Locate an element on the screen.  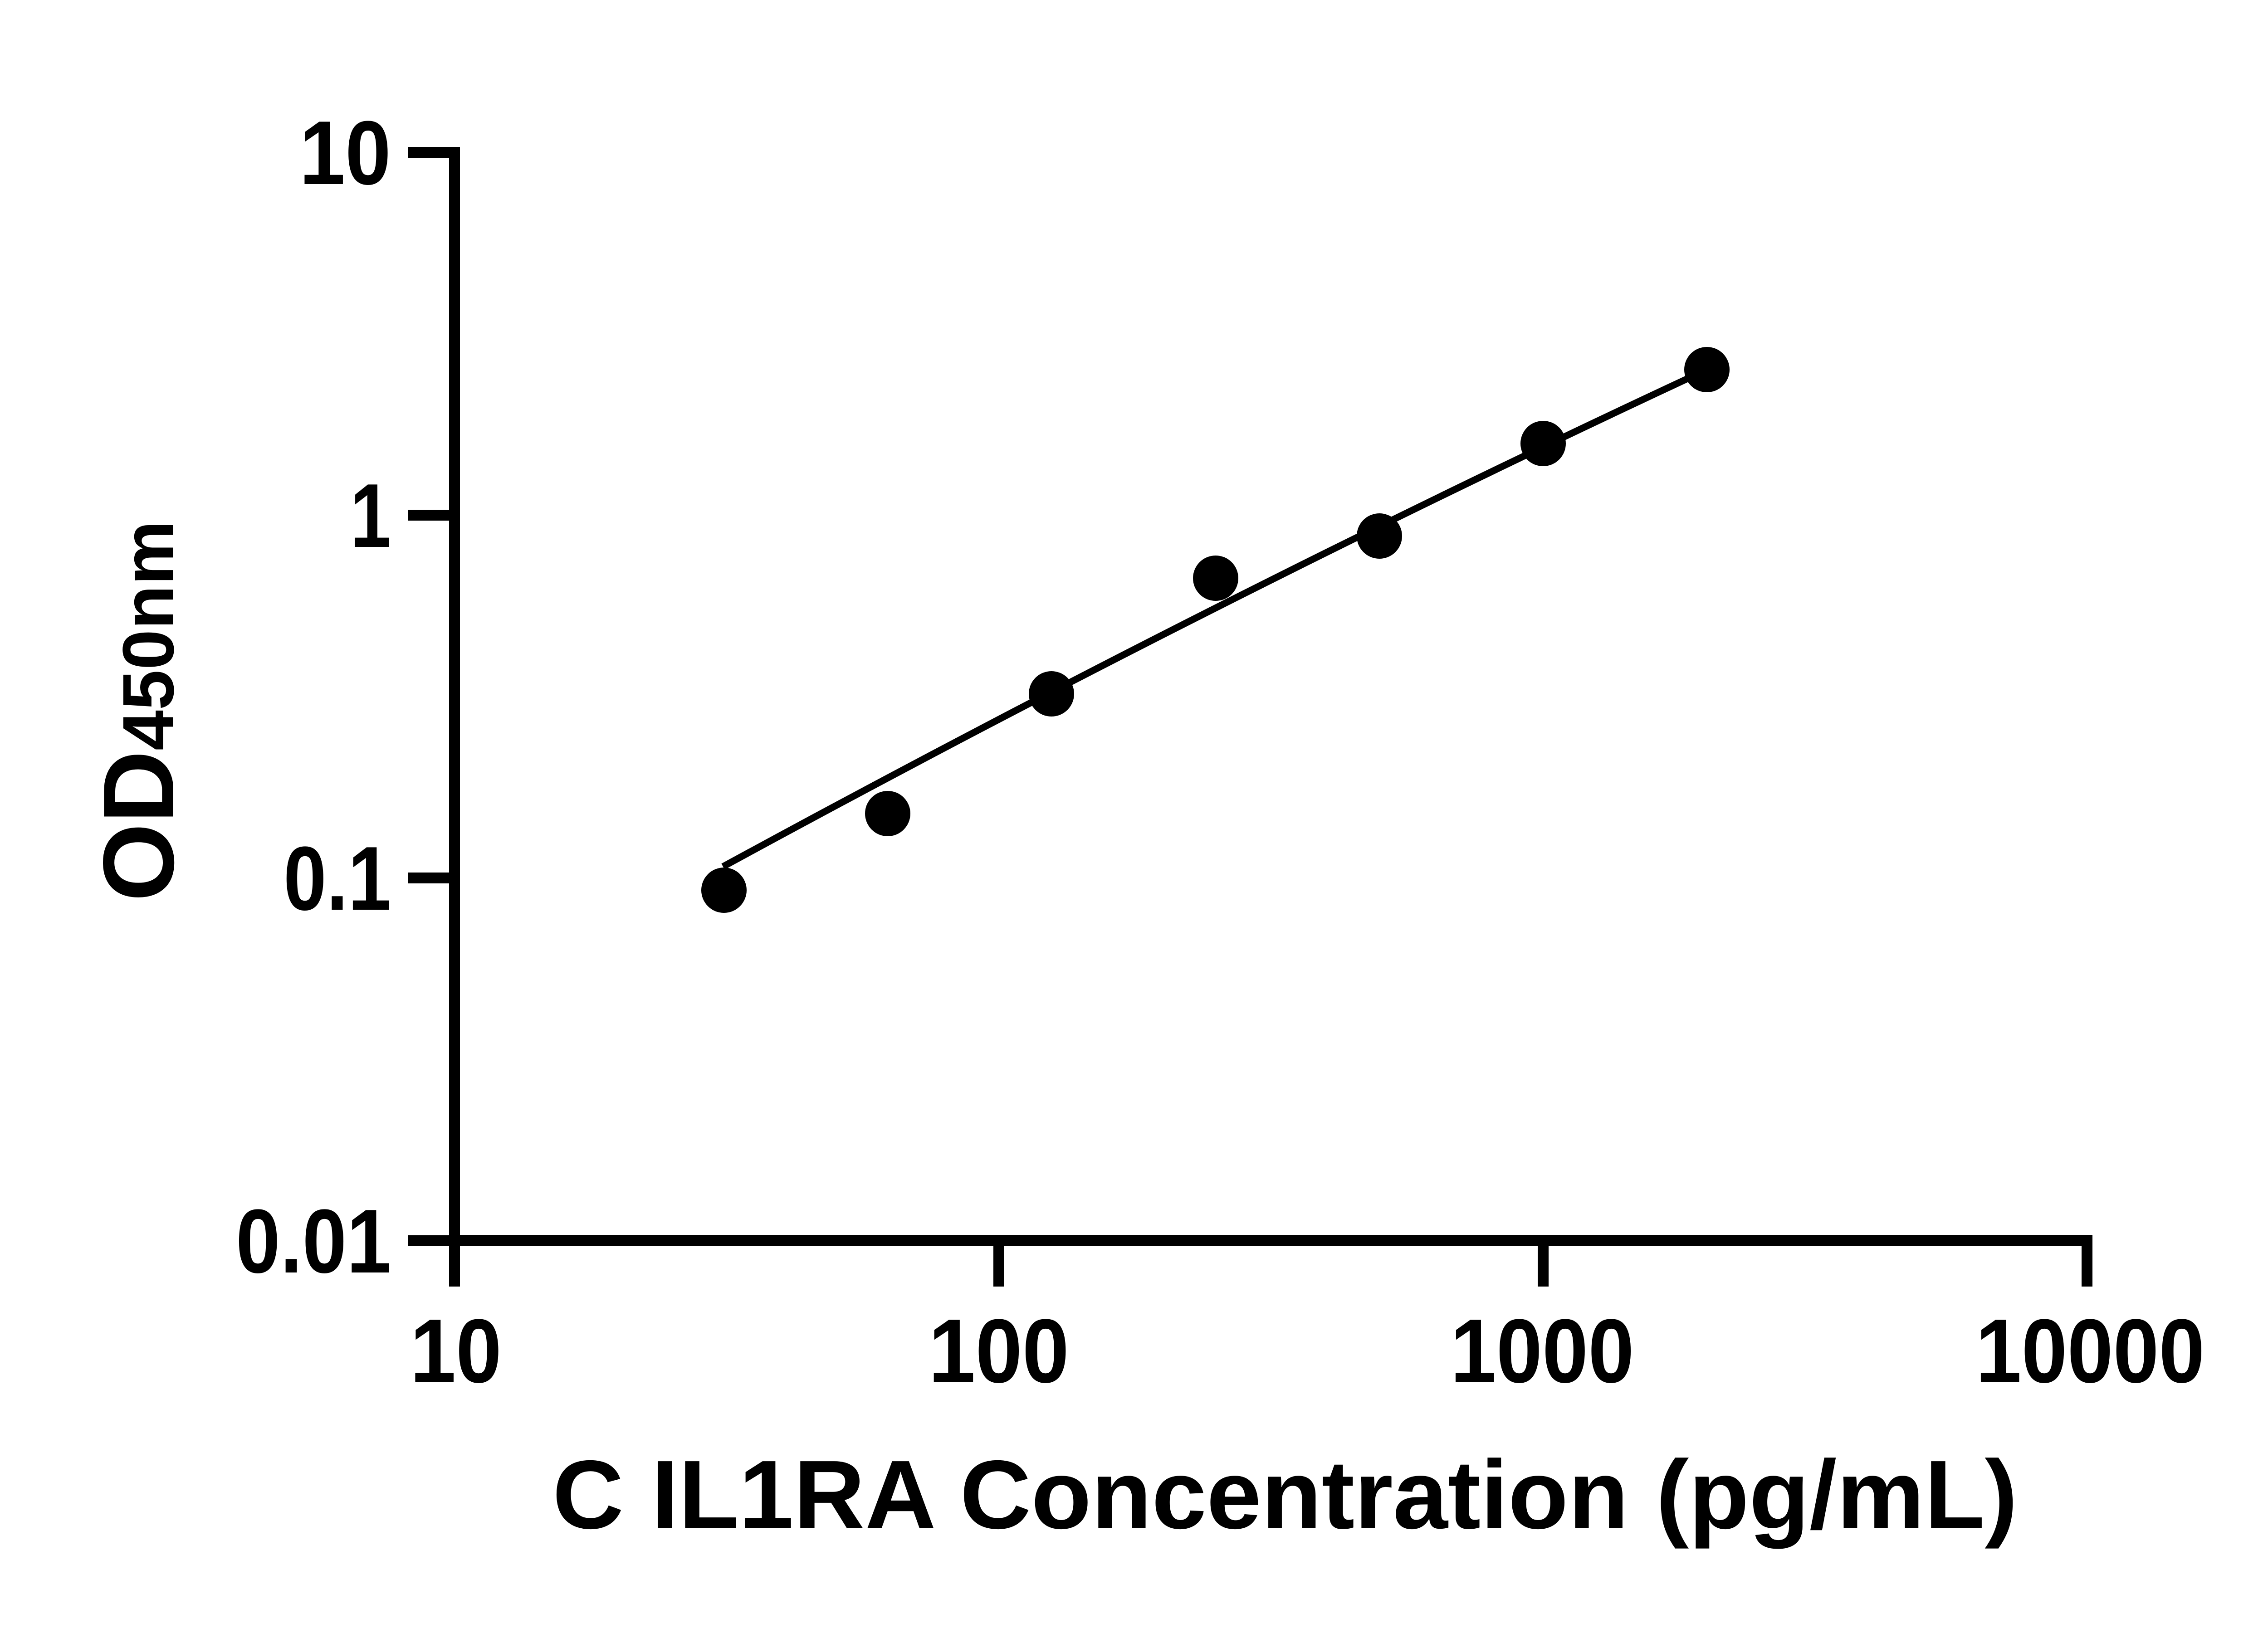
svg-text: 0.01 is located at coordinates (313, 1241).